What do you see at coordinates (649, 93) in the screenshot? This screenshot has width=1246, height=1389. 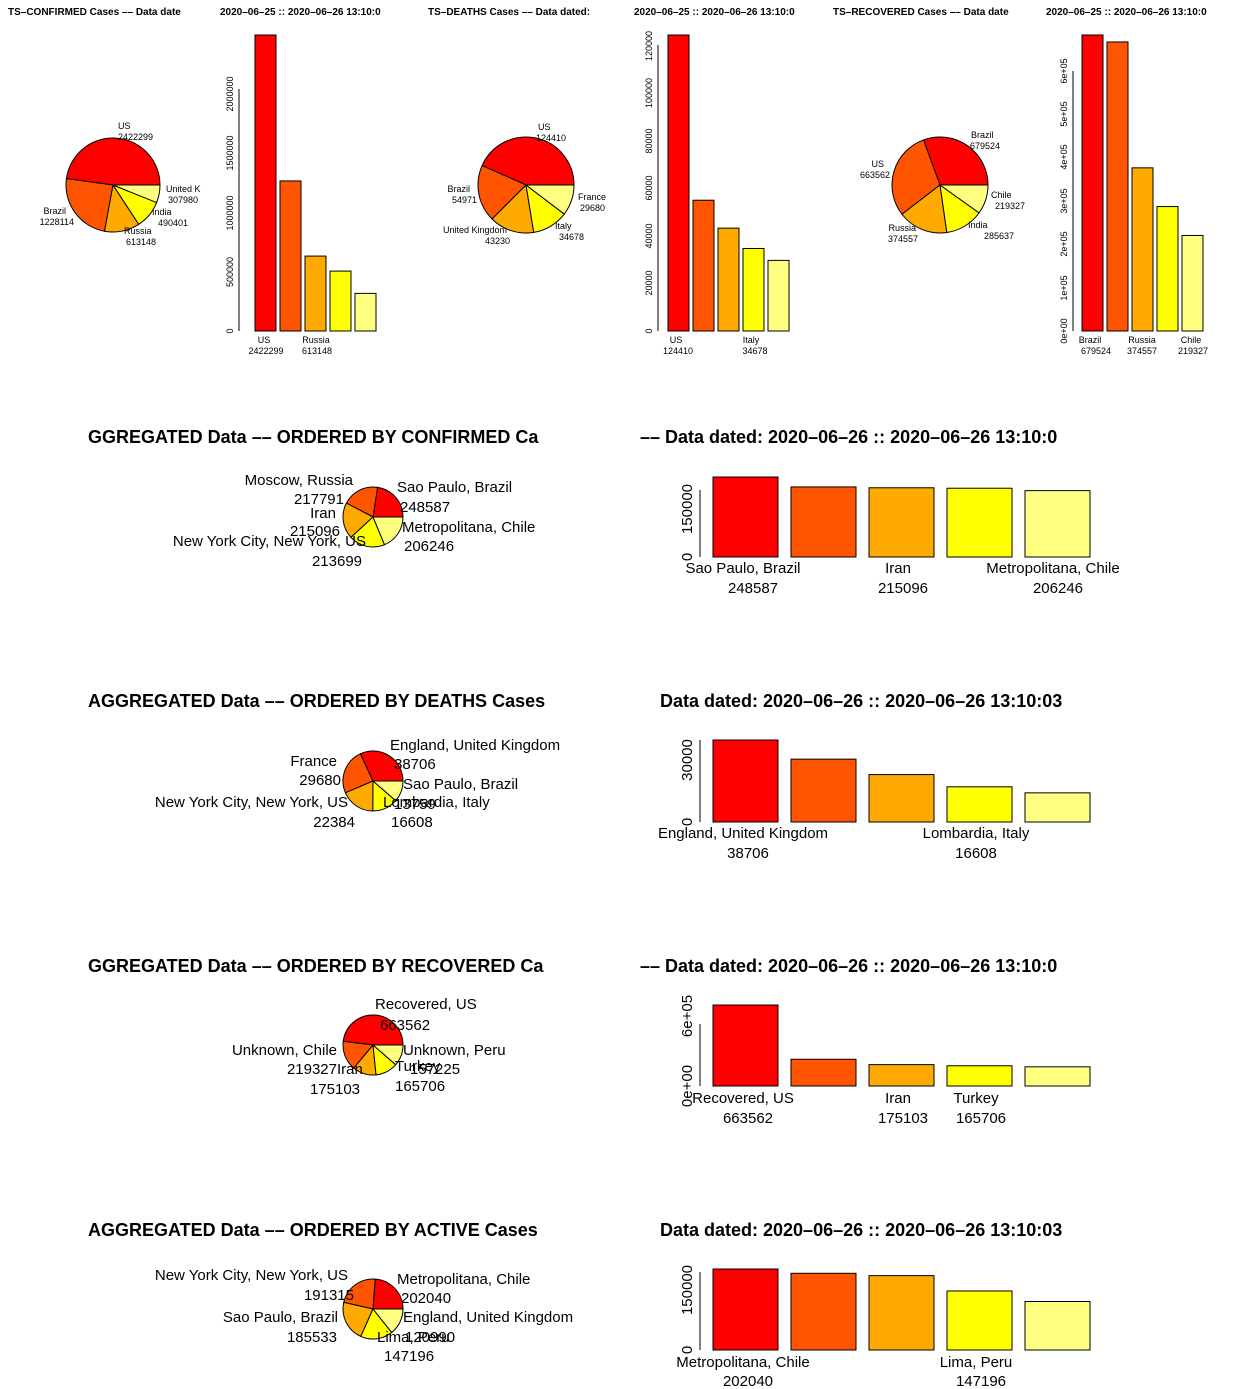 I see `y-tick-label: 100000` at bounding box center [649, 93].